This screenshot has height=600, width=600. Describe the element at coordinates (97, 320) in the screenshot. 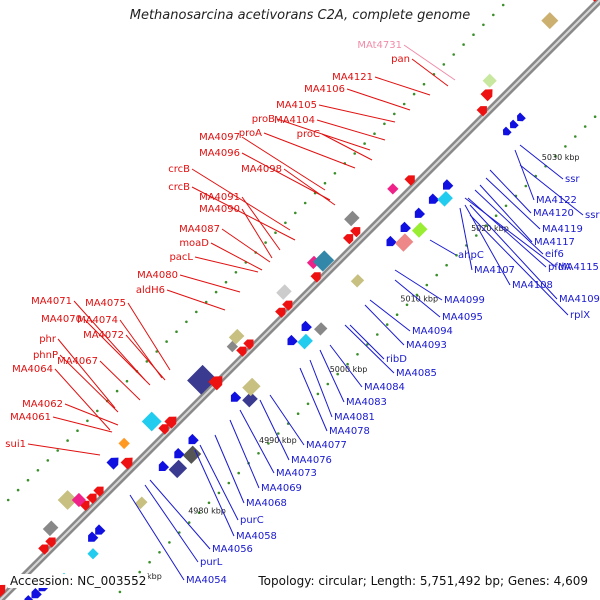

I see `left-gene-label: MA4074` at that location.